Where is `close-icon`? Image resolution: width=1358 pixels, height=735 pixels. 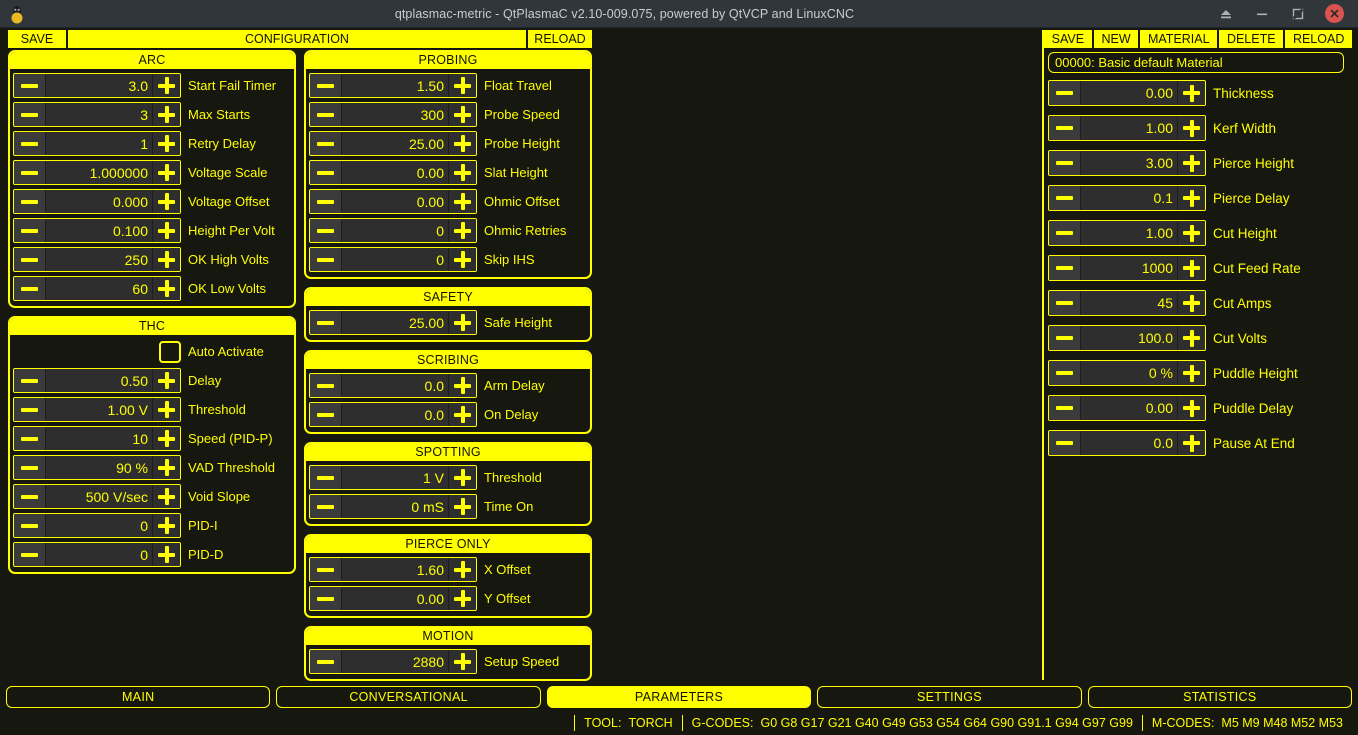 close-icon is located at coordinates (1334, 13).